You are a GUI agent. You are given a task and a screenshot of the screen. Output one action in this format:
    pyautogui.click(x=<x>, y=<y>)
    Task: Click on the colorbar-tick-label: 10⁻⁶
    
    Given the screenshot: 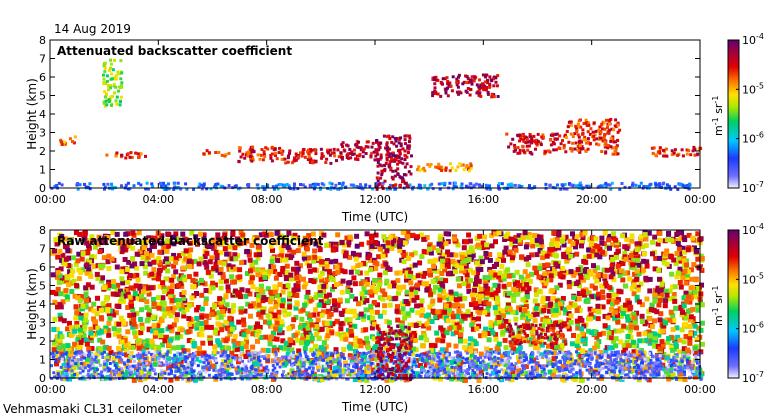 What is the action you would take?
    pyautogui.click(x=753, y=138)
    